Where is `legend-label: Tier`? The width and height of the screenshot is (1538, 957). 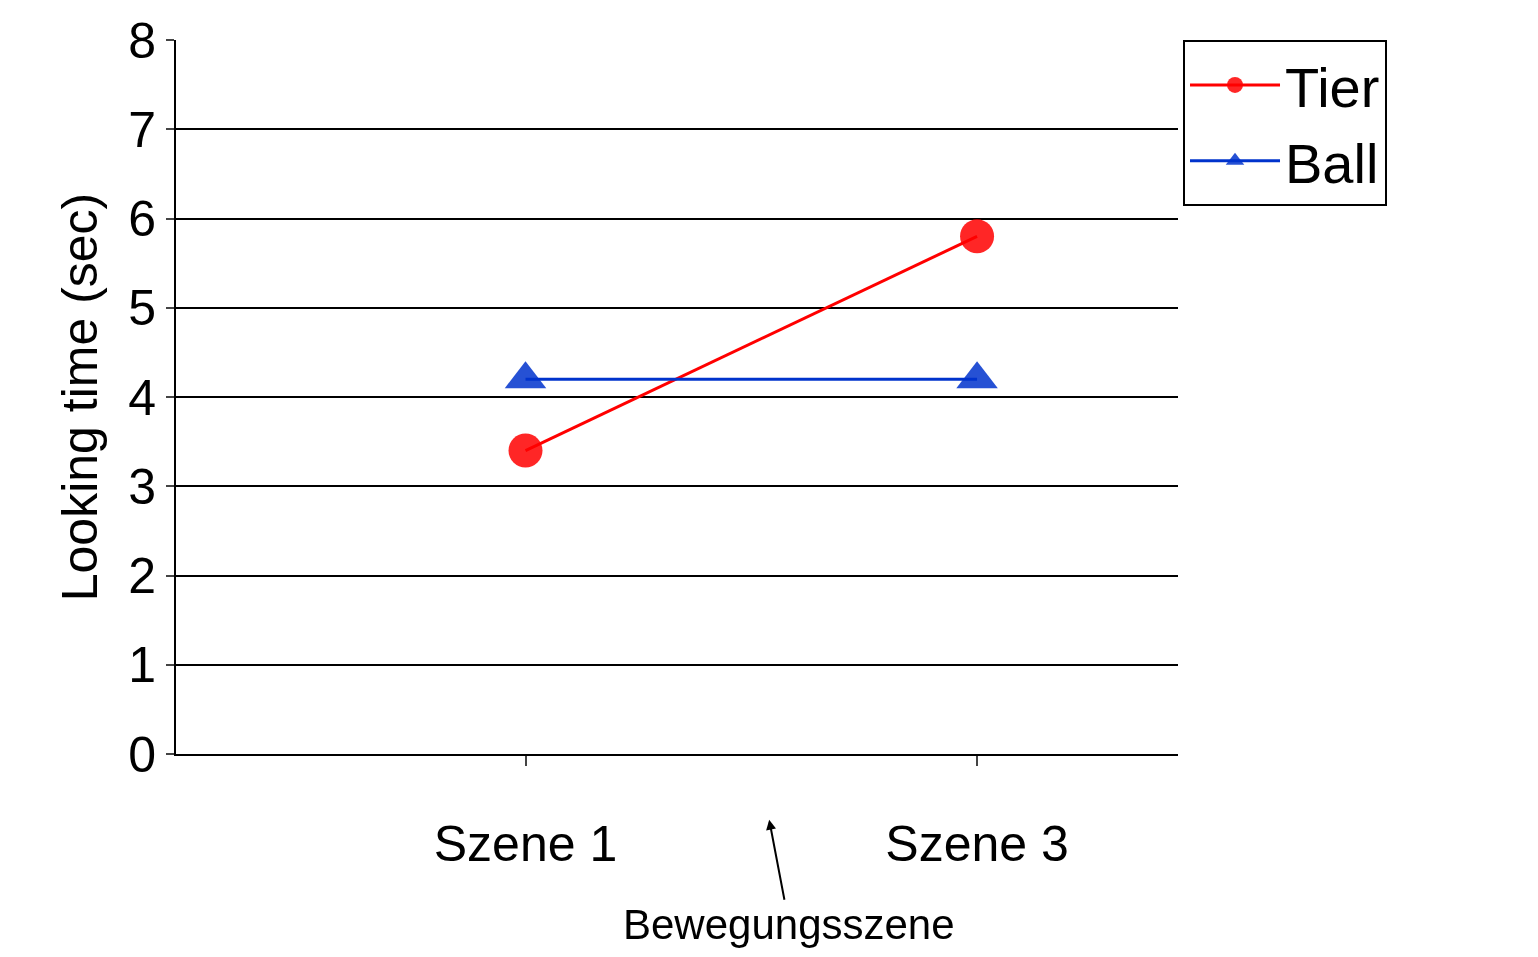 legend-label: Tier is located at coordinates (1332, 87).